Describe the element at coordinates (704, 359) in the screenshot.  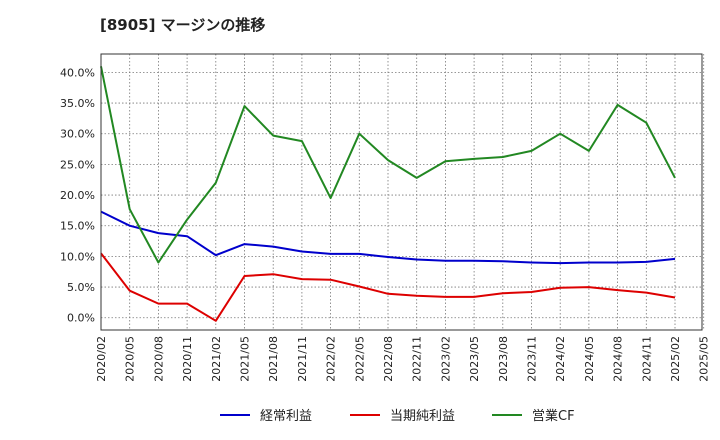
I see `x-tick-label: 2025/05` at that location.